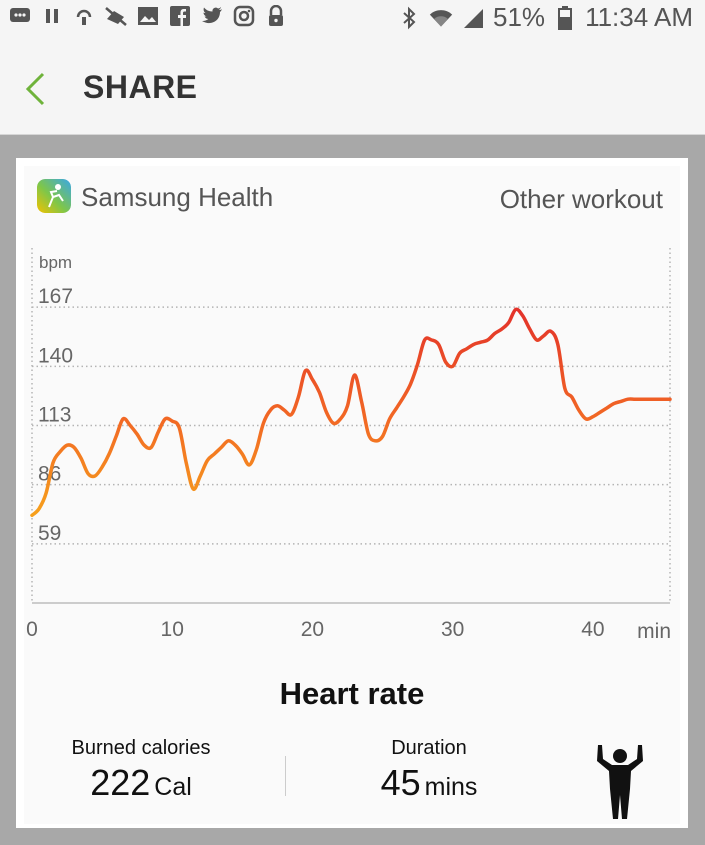 This screenshot has width=705, height=845. I want to click on clock: 11:34 AM, so click(639, 17).